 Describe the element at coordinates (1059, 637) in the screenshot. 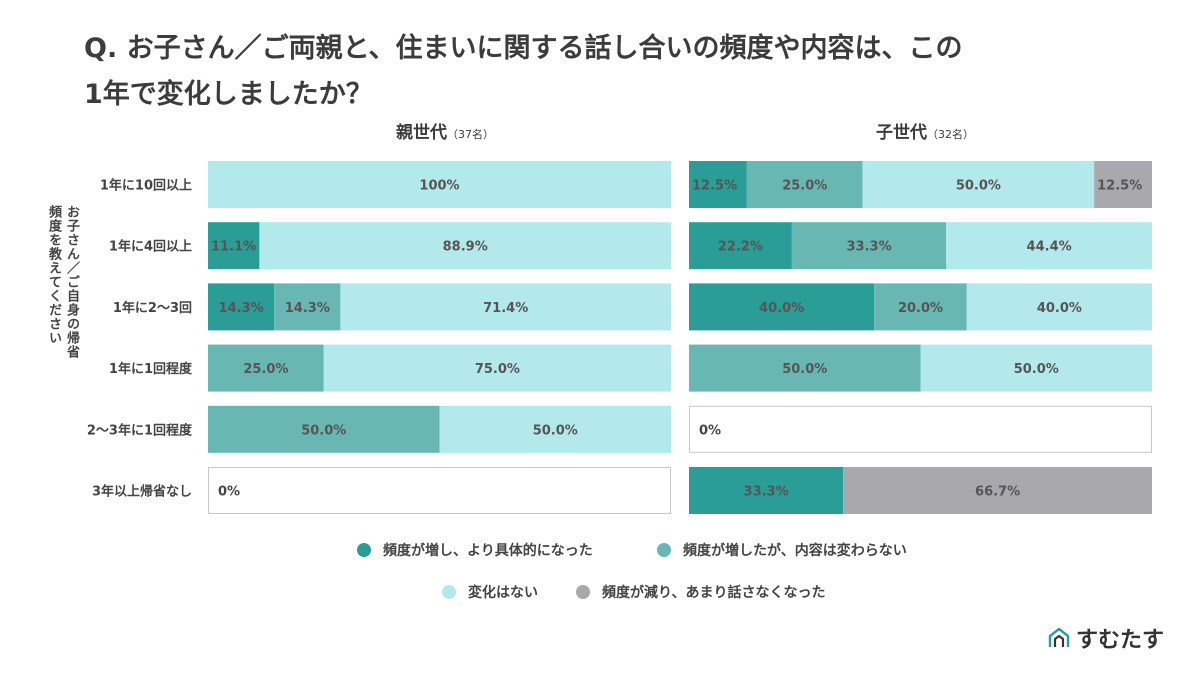

I see `house-logo-icon` at that location.